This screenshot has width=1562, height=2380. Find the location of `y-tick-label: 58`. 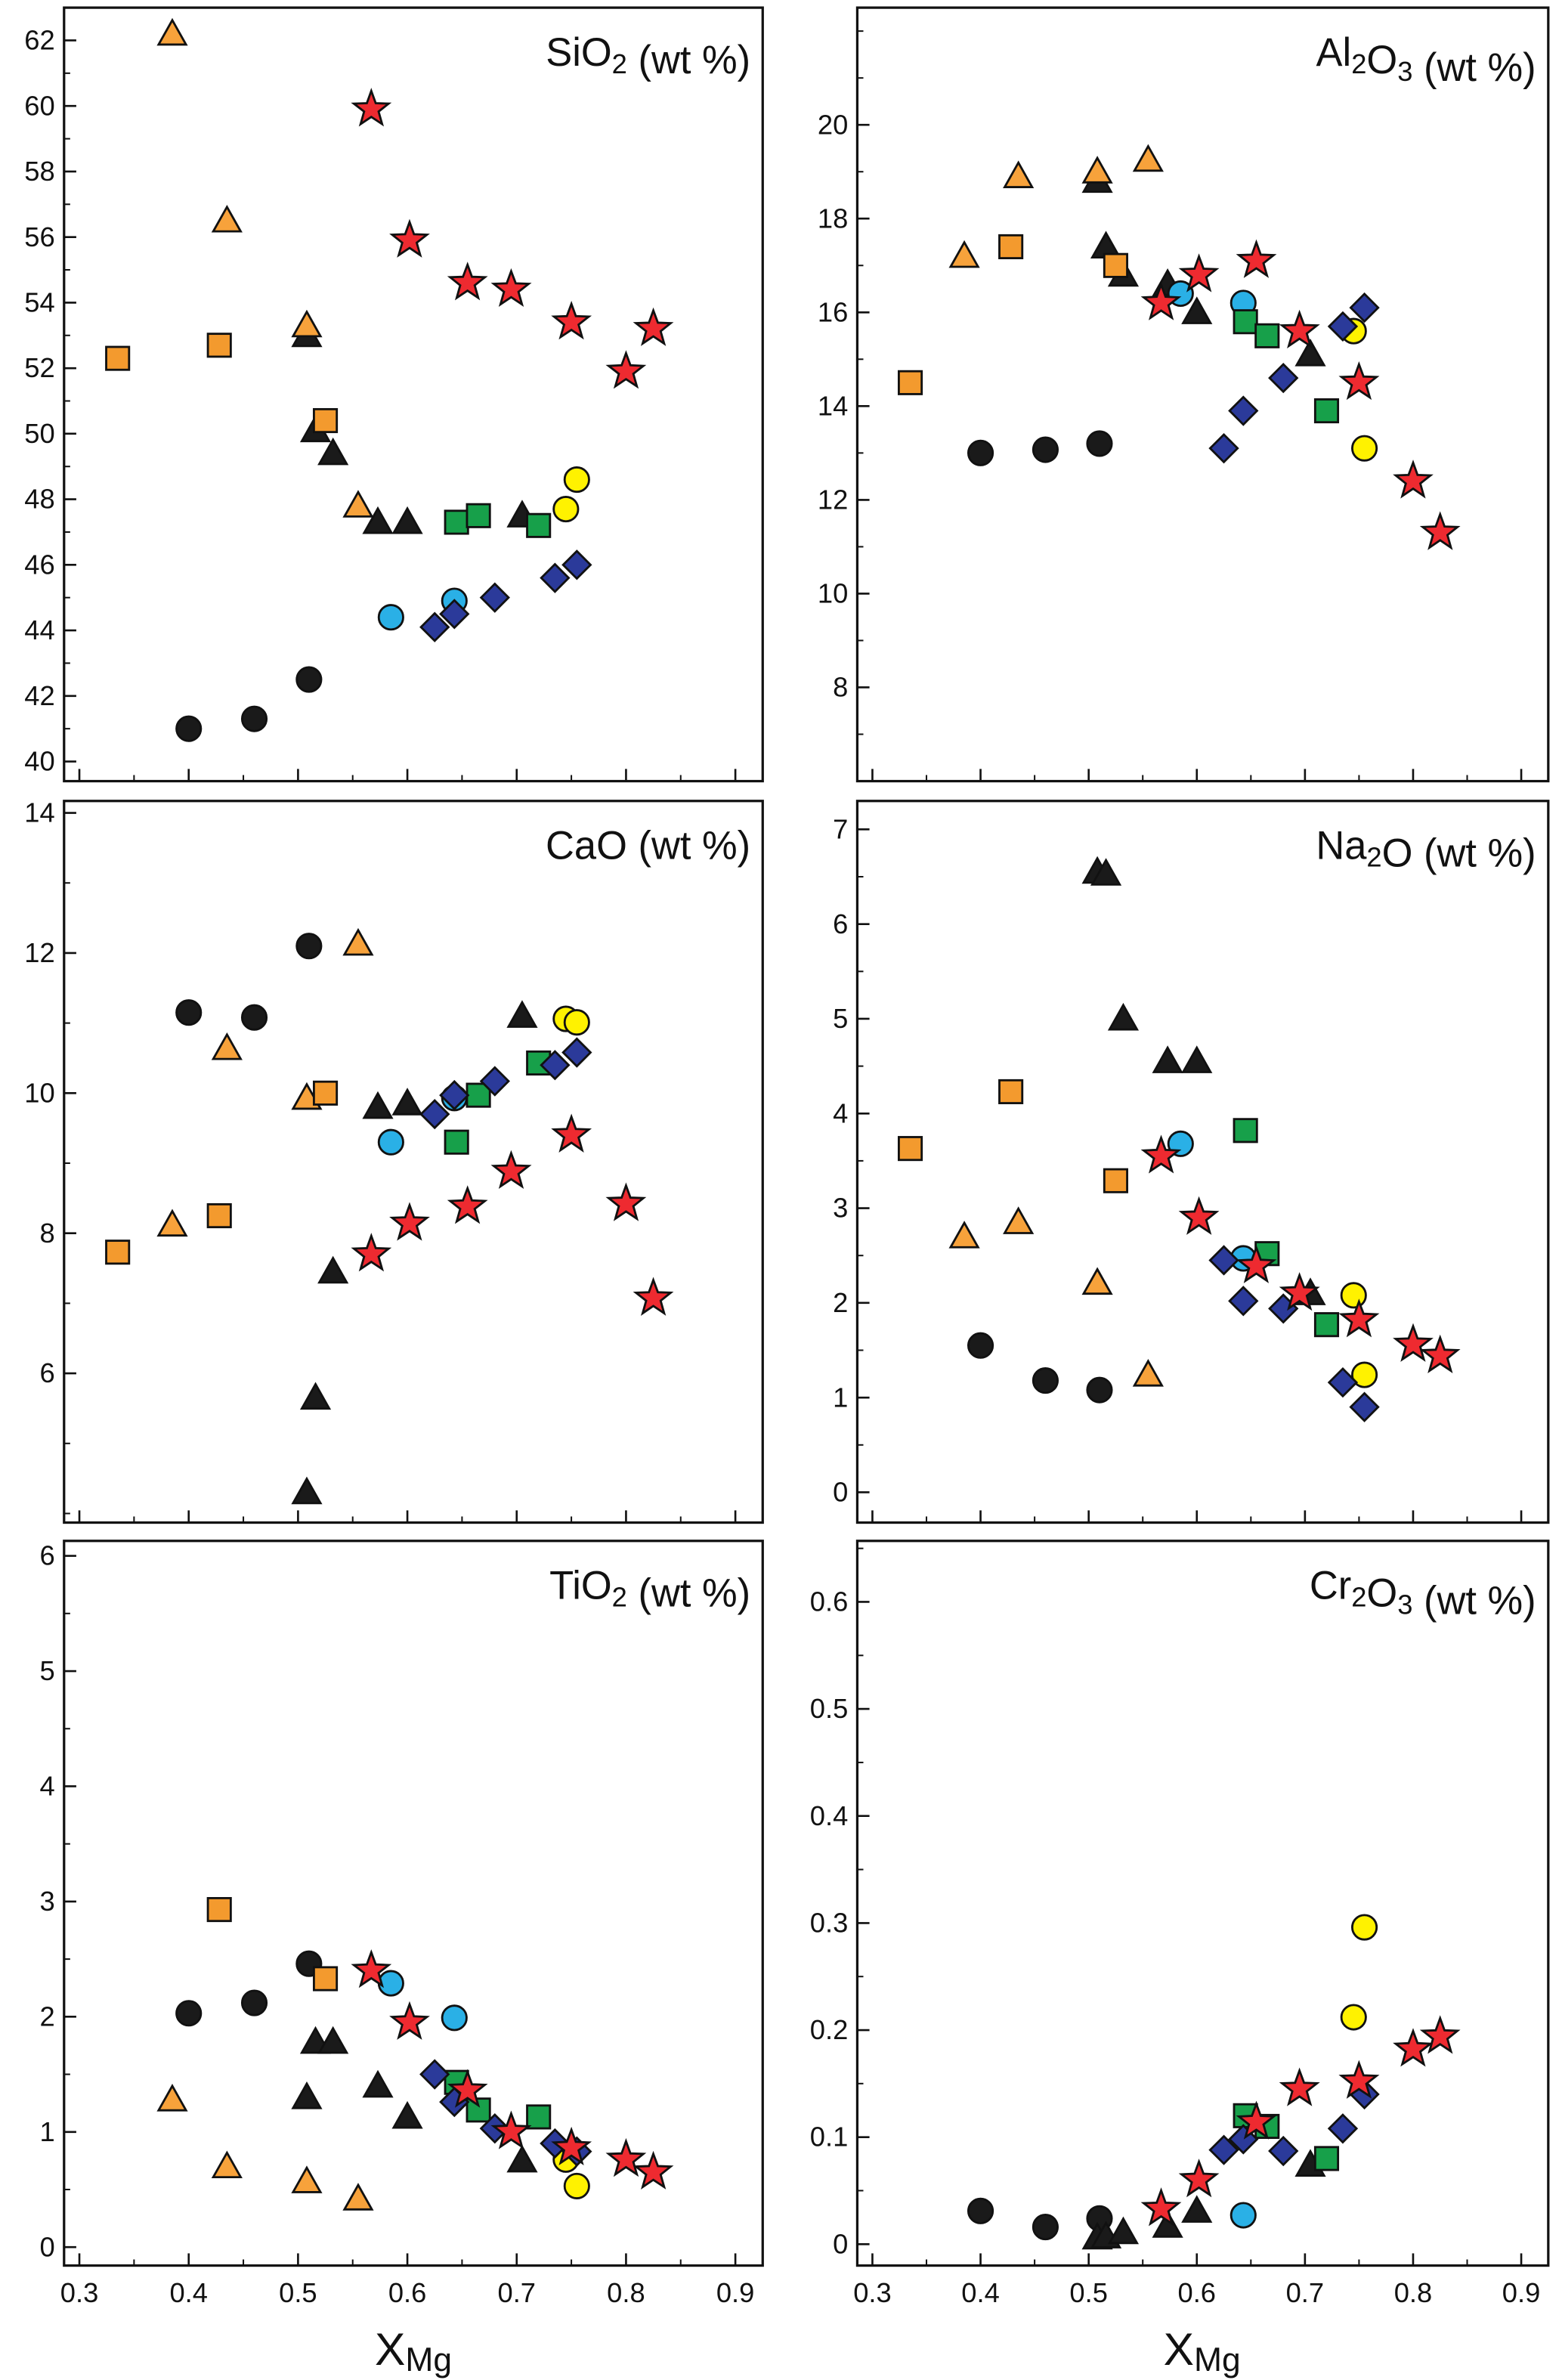

y-tick-label: 58 is located at coordinates (39, 171).